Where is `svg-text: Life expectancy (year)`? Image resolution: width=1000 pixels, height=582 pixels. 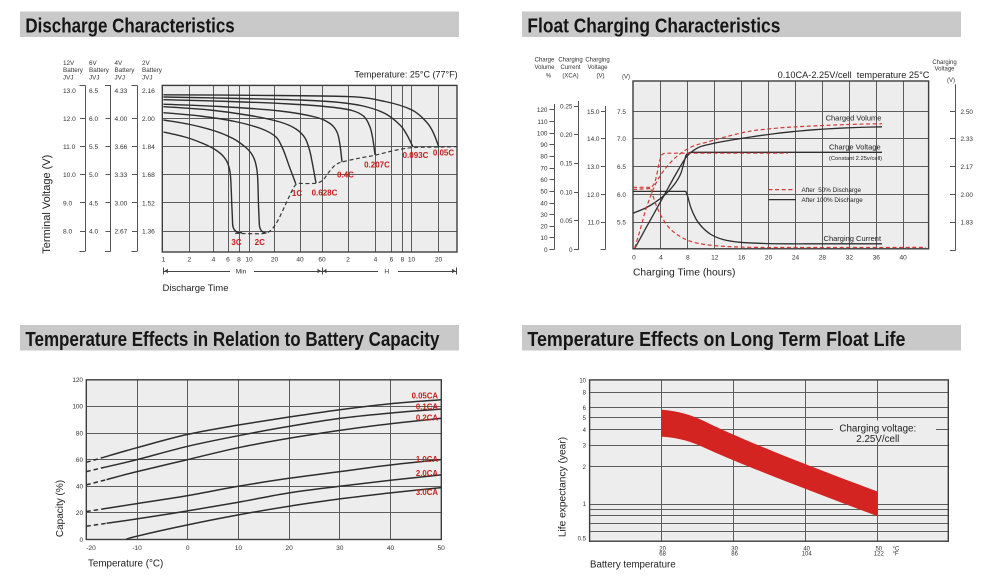
svg-text: Life expectancy (year) is located at coordinates (563, 487).